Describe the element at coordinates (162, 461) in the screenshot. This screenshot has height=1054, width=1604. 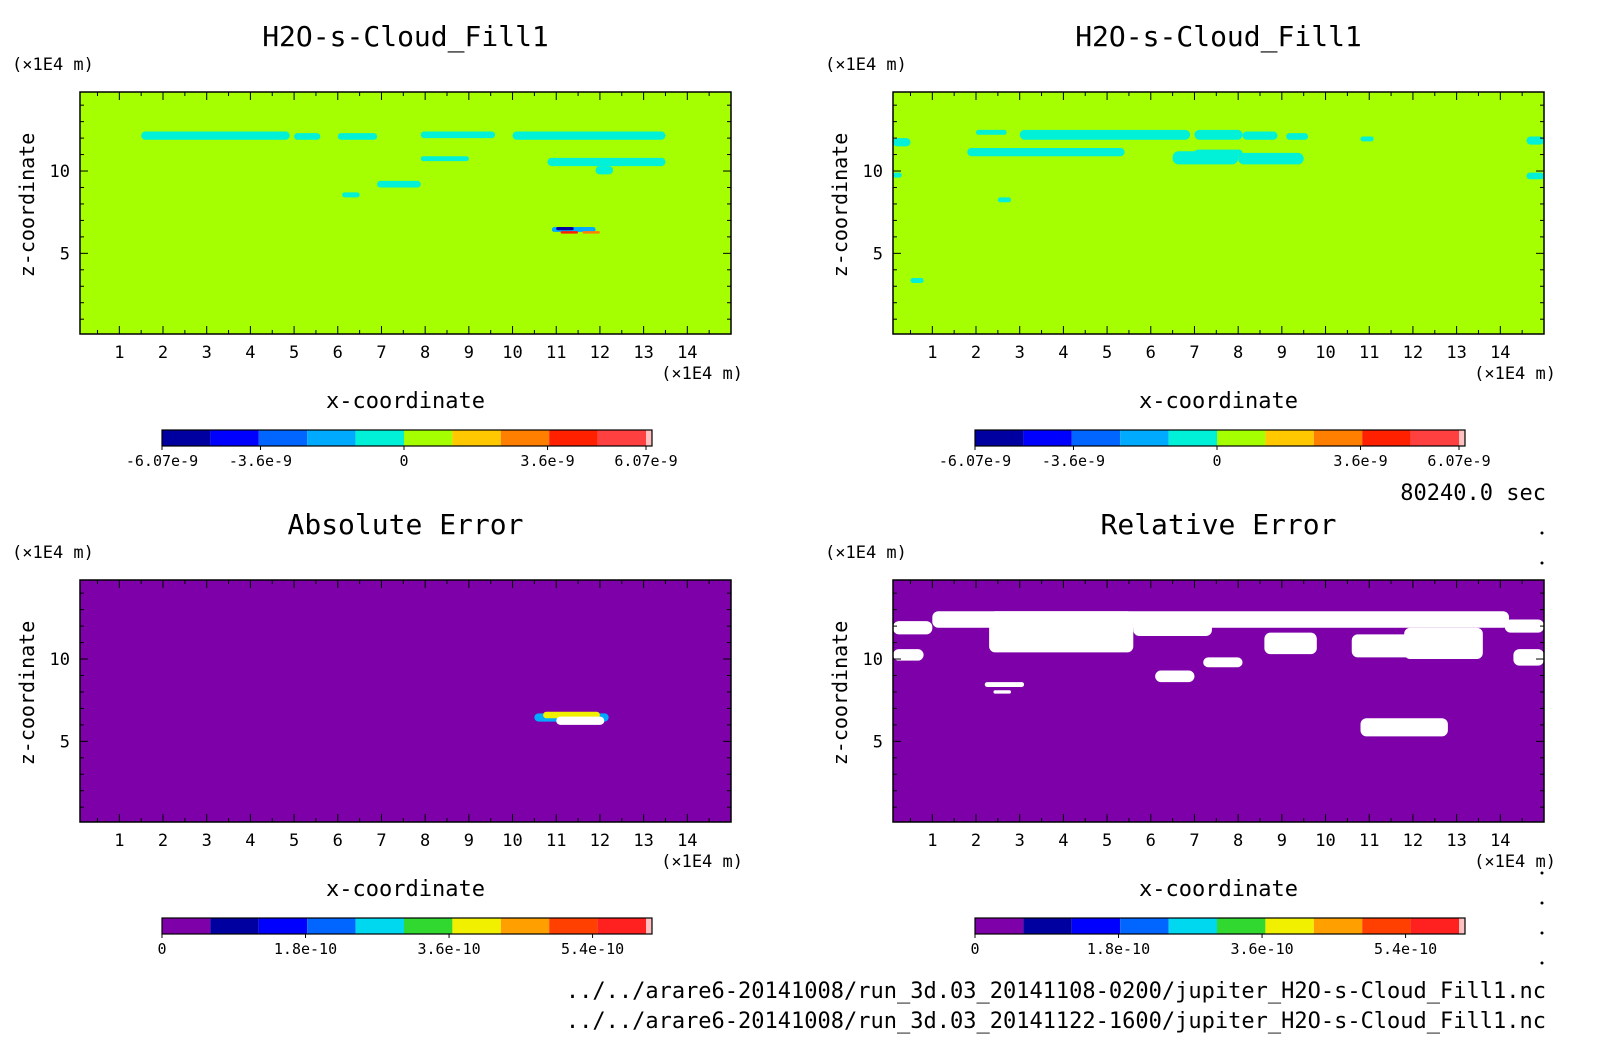
I see `colorbar-tick-label: -6.07e-9` at that location.